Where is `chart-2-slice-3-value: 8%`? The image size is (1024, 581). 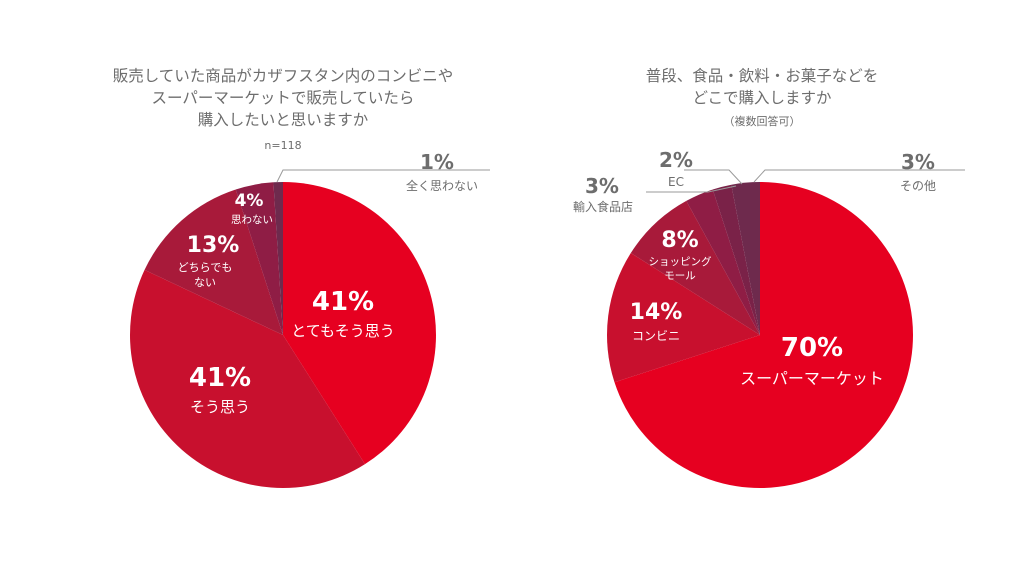
chart-2-slice-3-value: 8% is located at coordinates (679, 240).